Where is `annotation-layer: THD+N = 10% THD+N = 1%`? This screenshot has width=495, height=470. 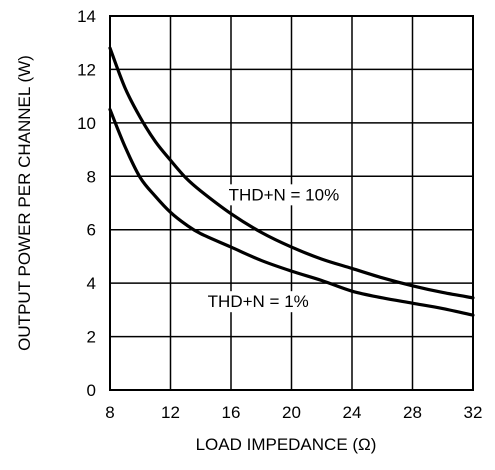 annotation-layer: THD+N = 10% THD+N = 1% is located at coordinates (273, 248).